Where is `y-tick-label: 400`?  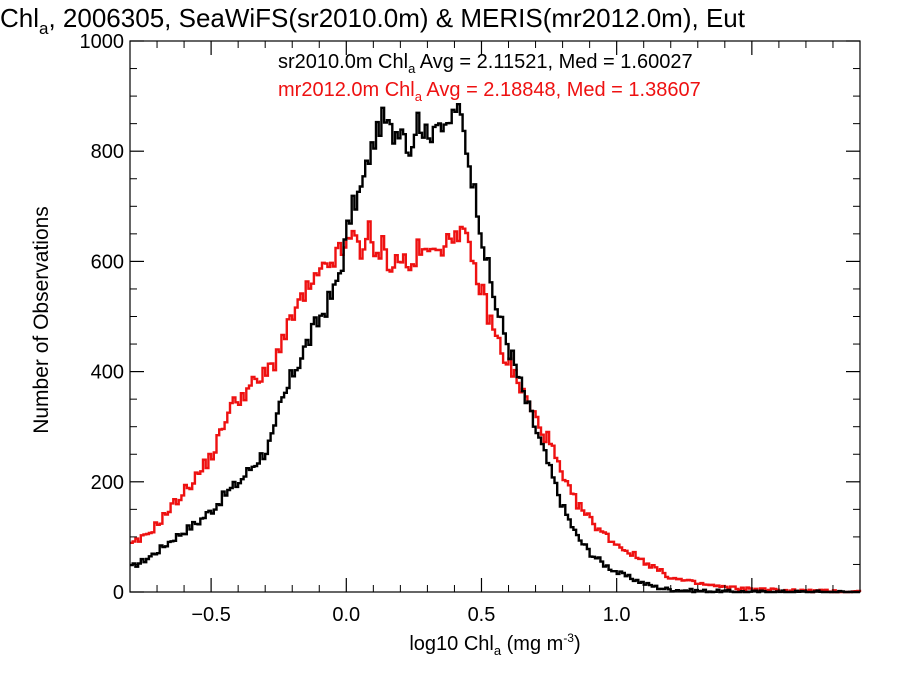 y-tick-label: 400 is located at coordinates (107, 373).